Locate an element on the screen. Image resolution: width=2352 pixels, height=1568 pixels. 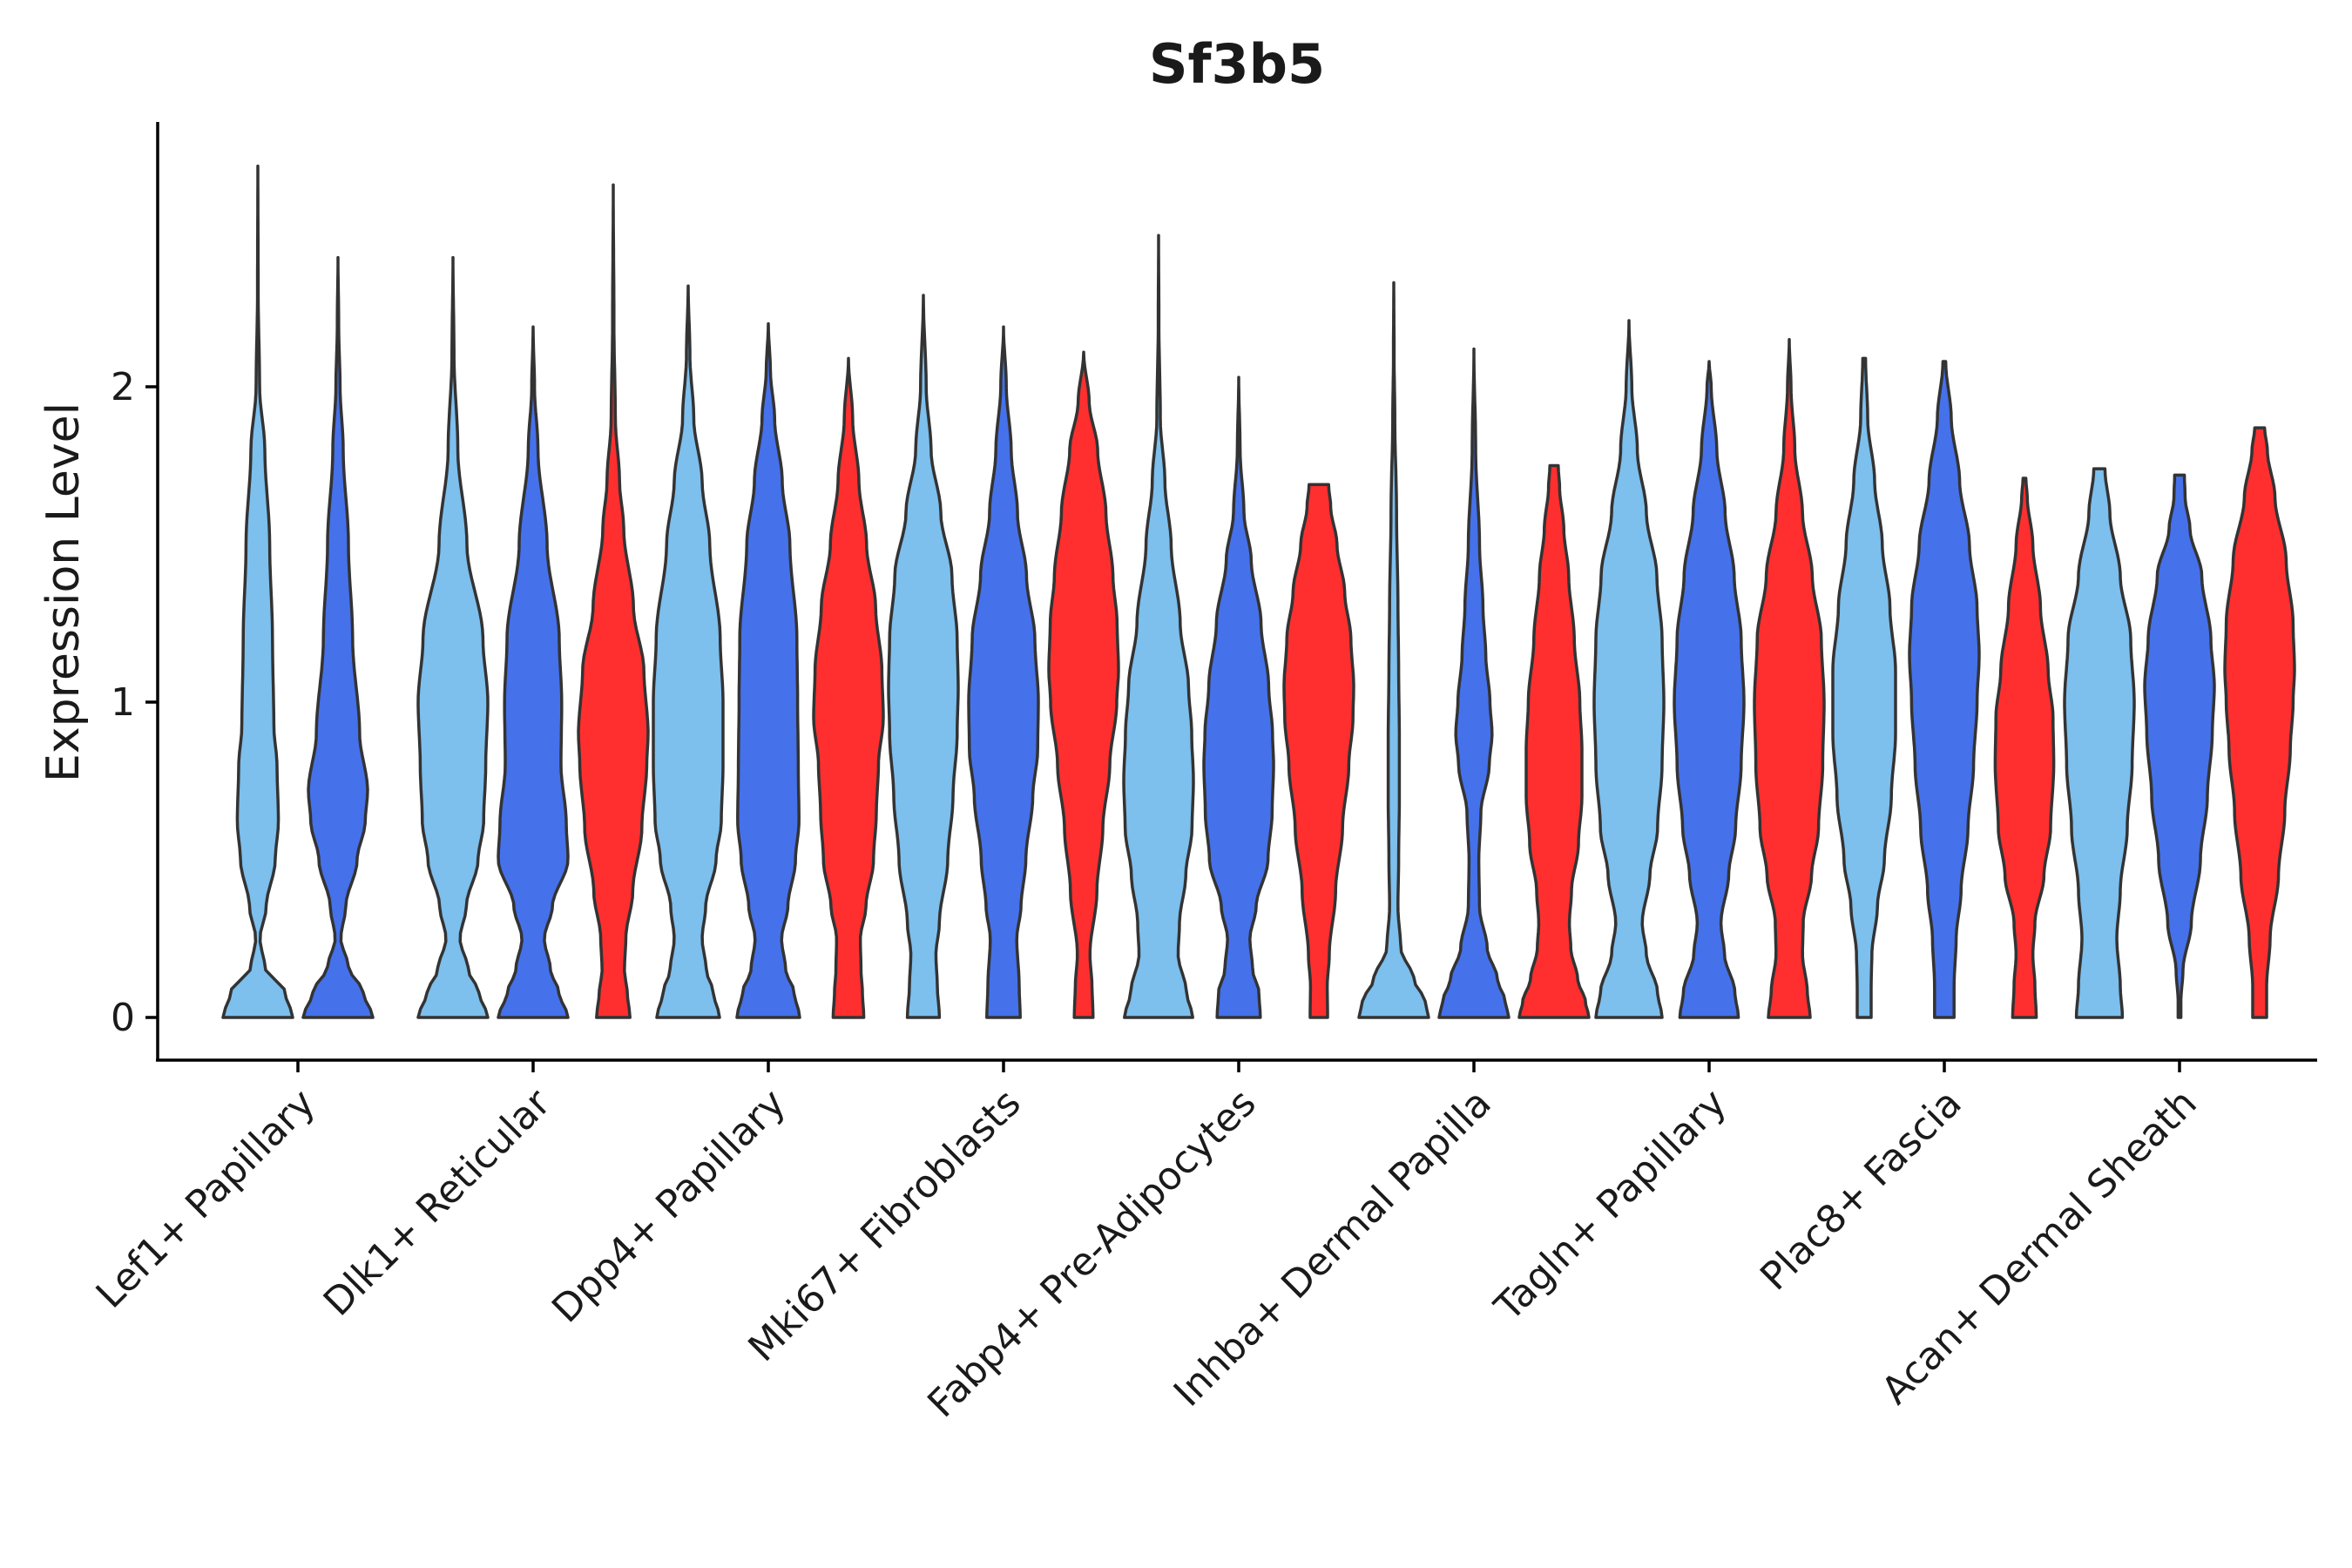
x-tick-label: Dlk1+ Reticular is located at coordinates (437, 1202).